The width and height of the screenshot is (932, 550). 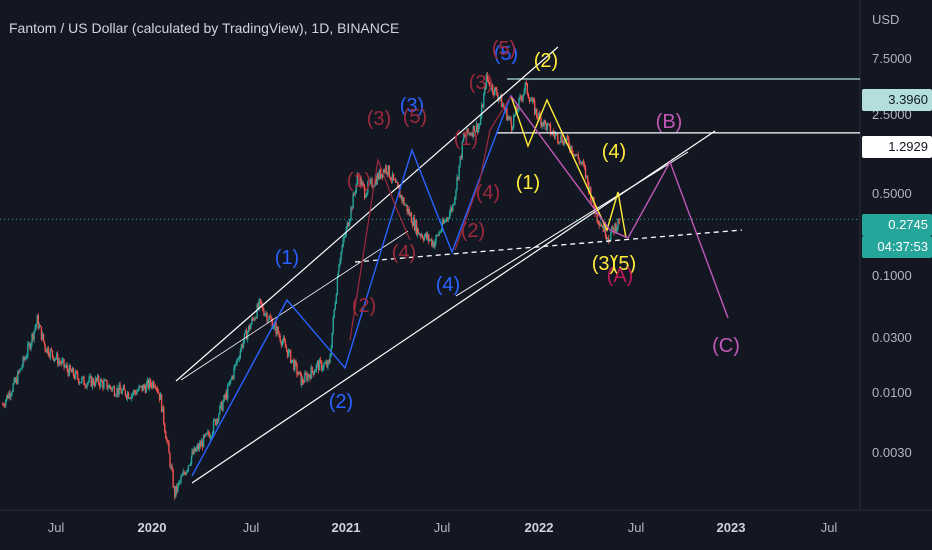 What do you see at coordinates (897, 100) in the screenshot?
I see `price-level-high-label: 3.3960` at bounding box center [897, 100].